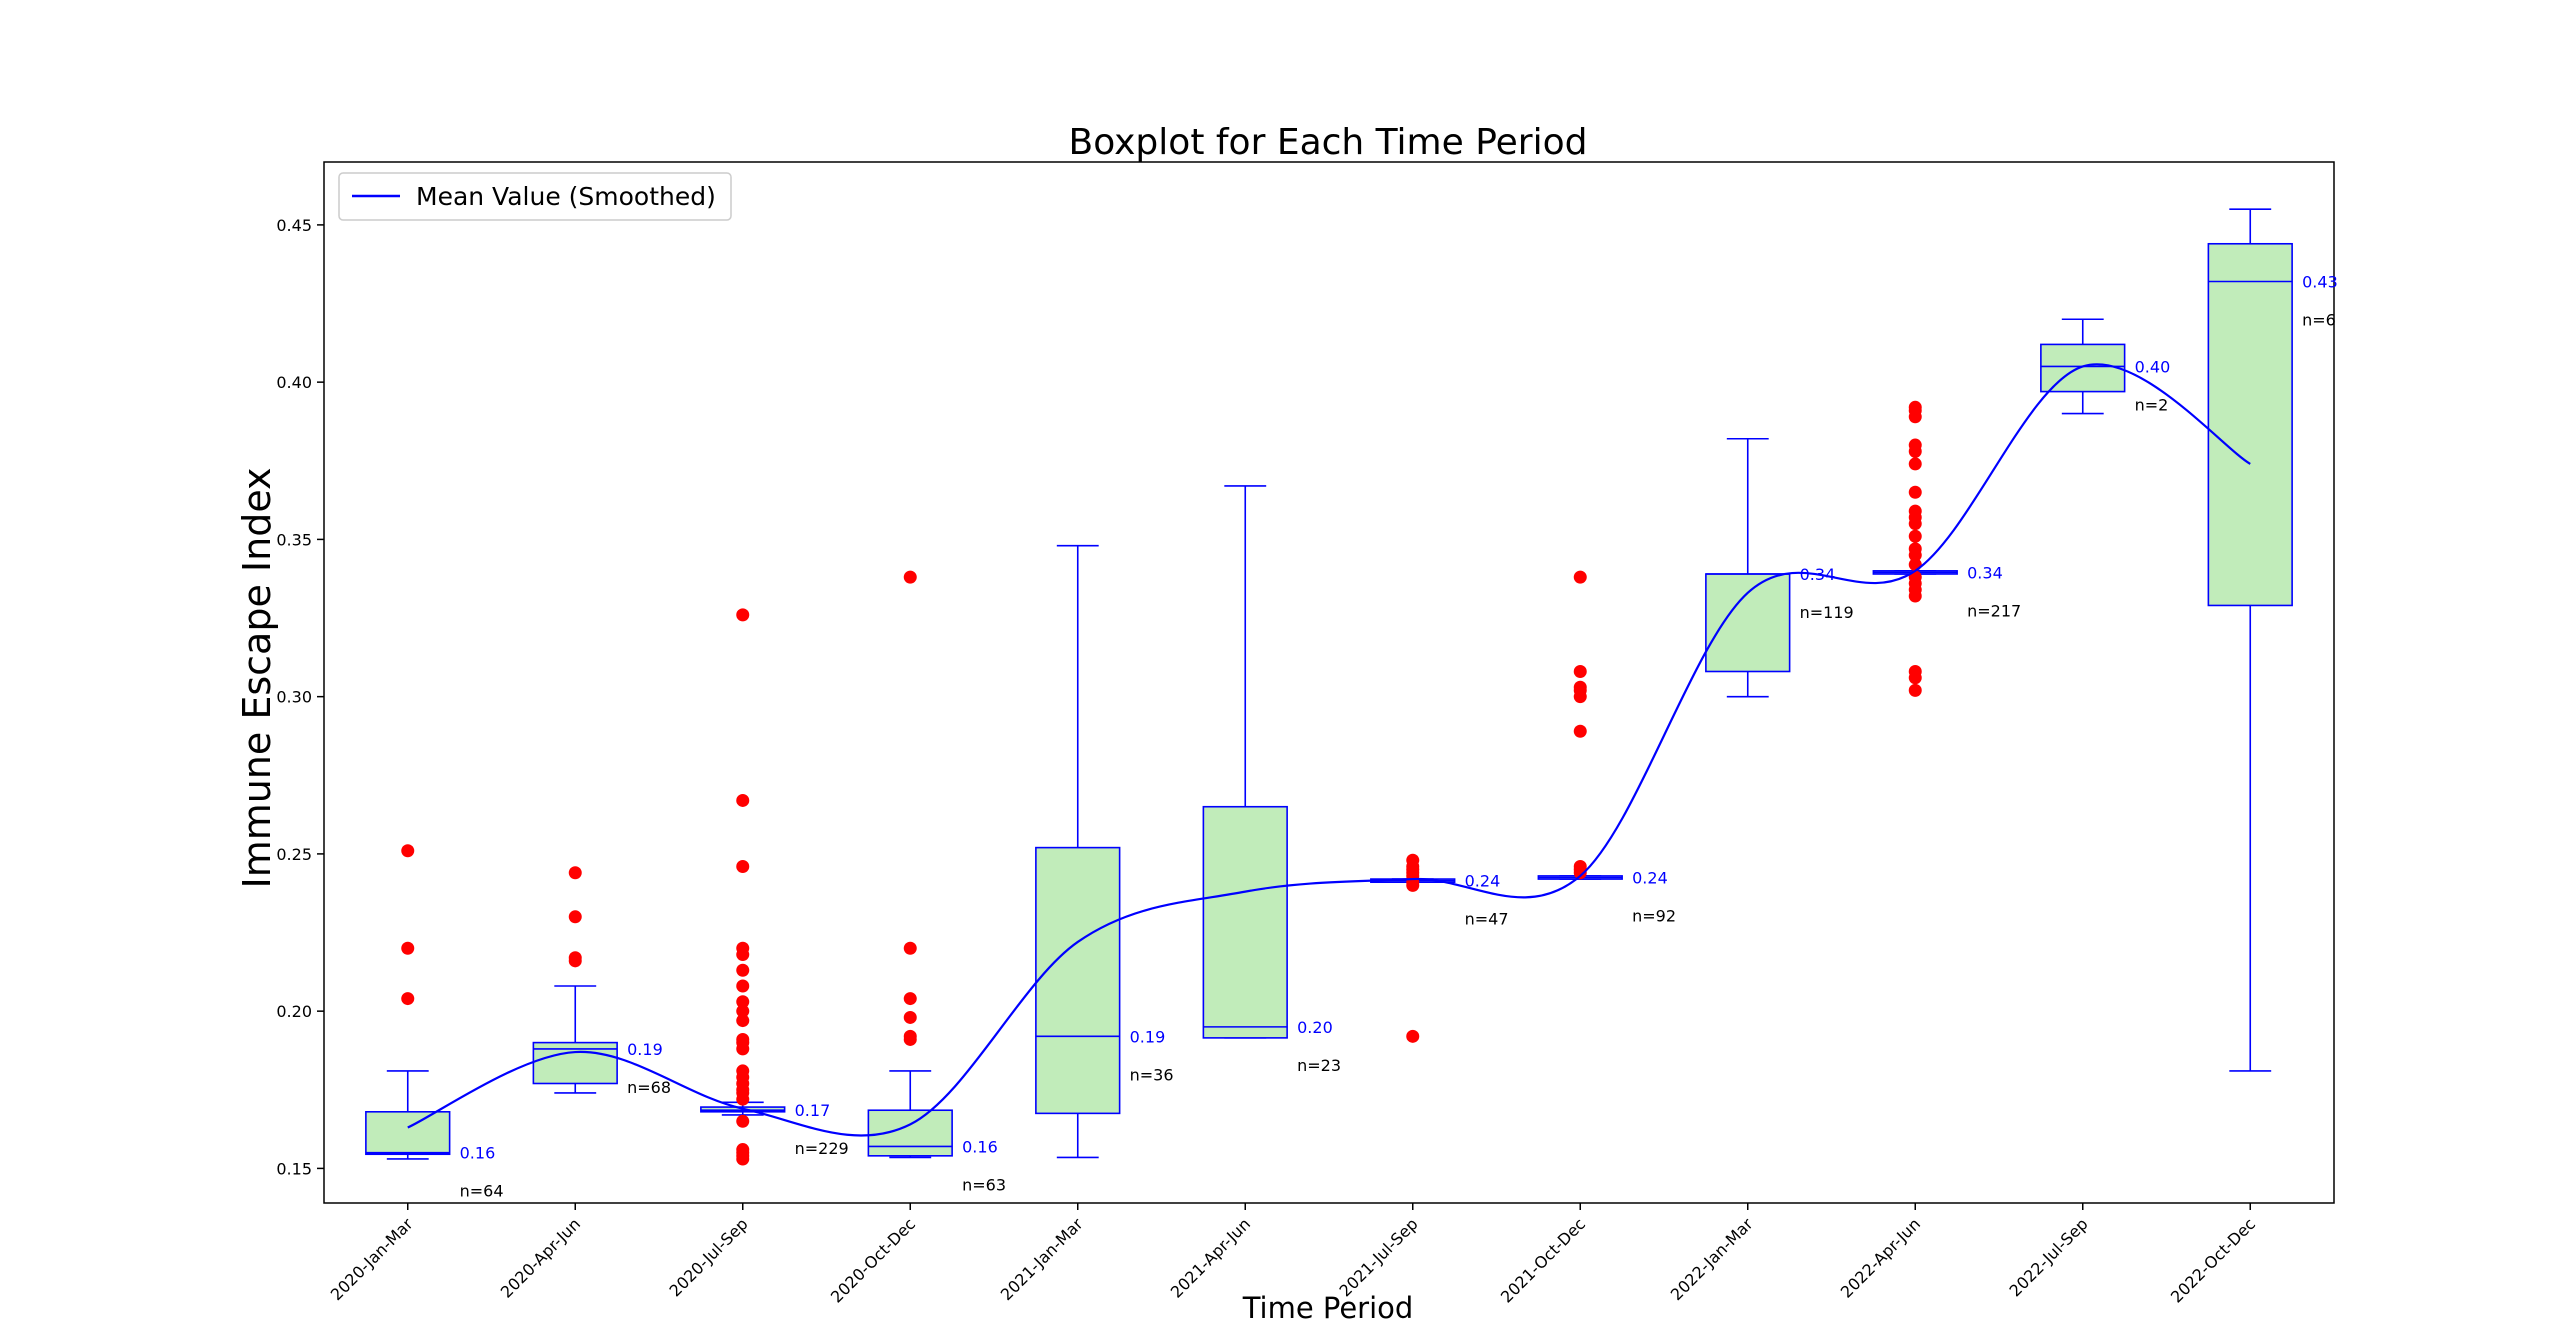 The width and height of the screenshot is (2560, 1335). Describe the element at coordinates (2320, 282) in the screenshot. I see `mean-annotation: 0.43` at that location.